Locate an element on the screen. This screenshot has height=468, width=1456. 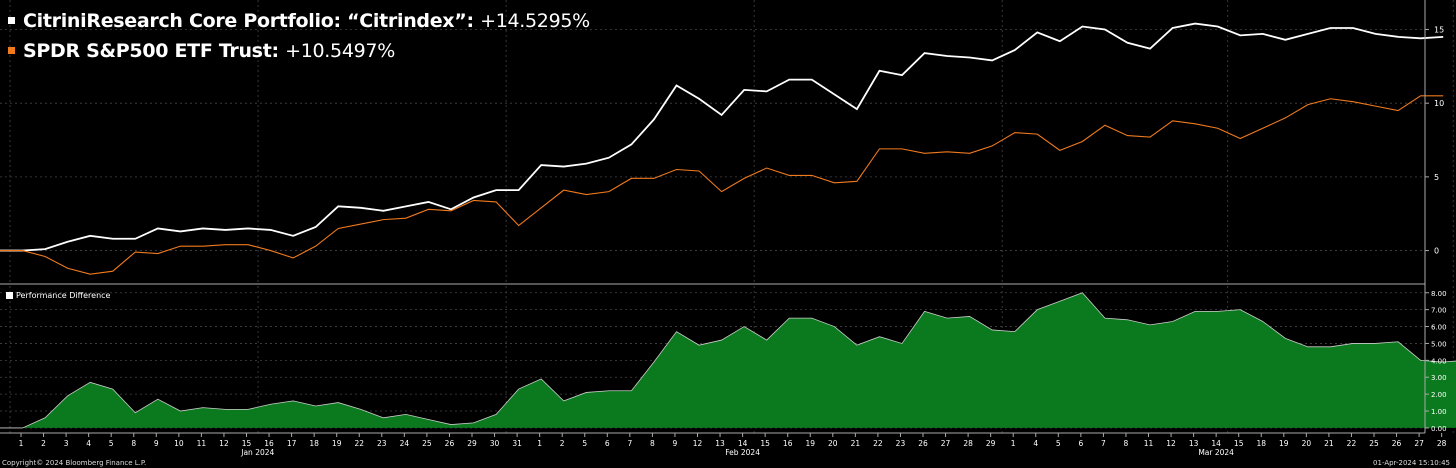
sub-legend: Performance Difference is located at coordinates (58, 295).